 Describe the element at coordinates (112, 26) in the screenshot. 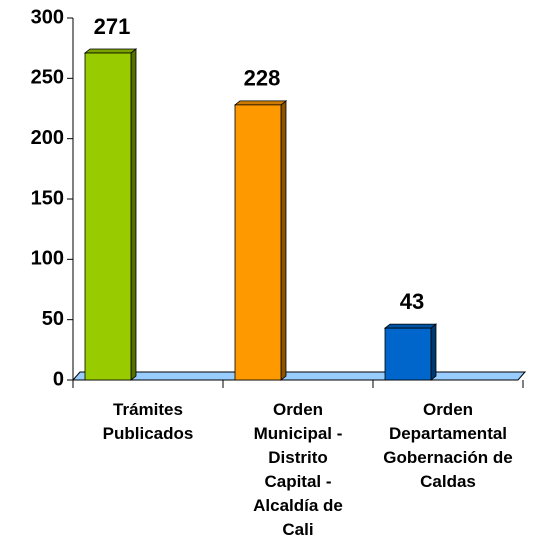

I see `value-label: 271` at that location.